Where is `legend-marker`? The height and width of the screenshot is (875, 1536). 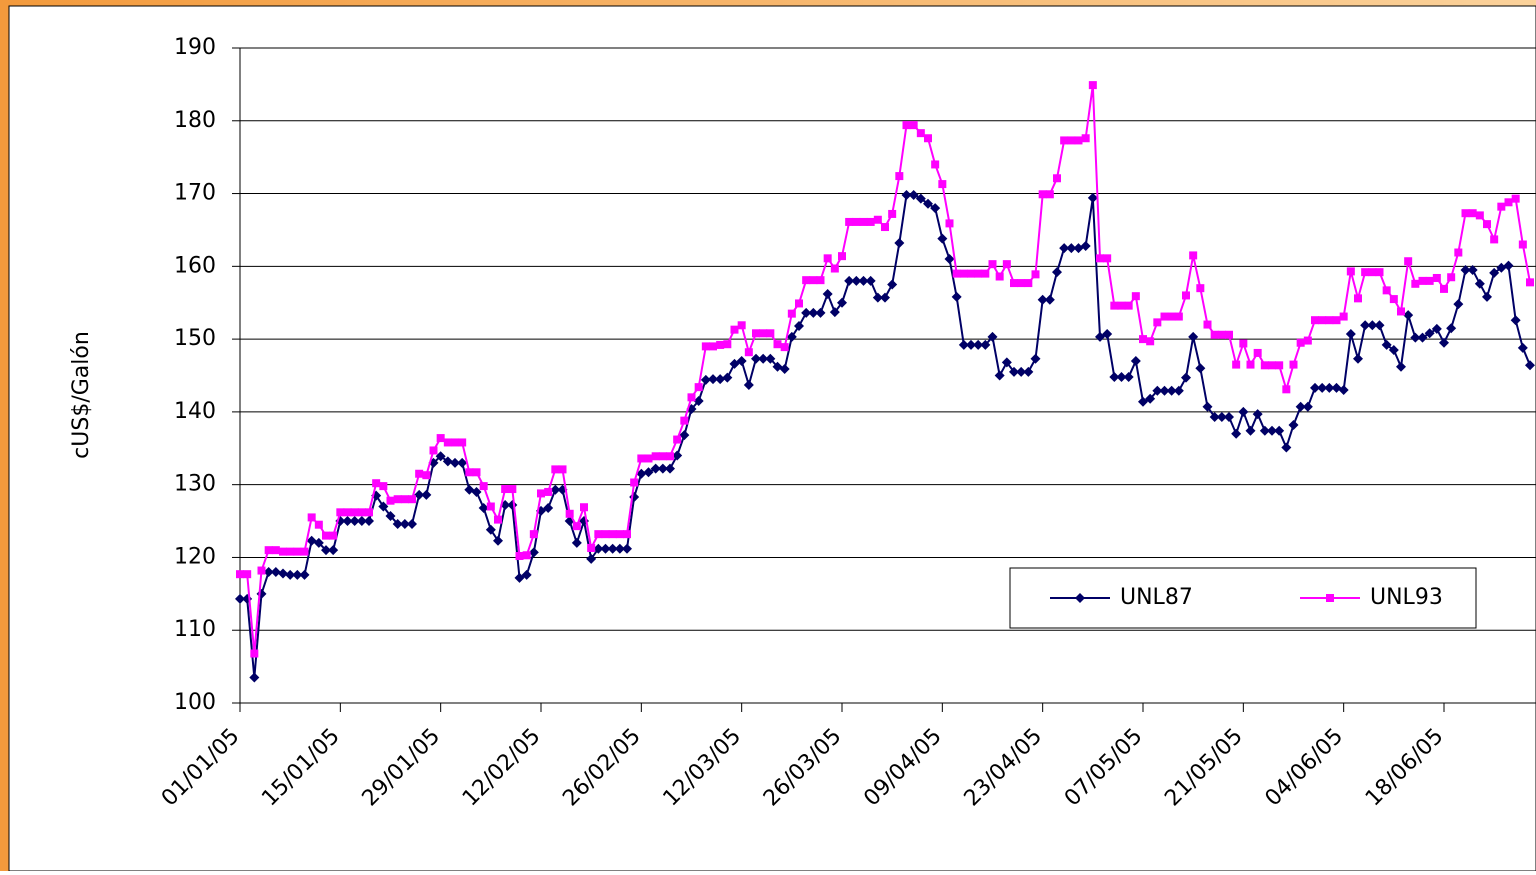 legend-marker is located at coordinates (1080, 598).